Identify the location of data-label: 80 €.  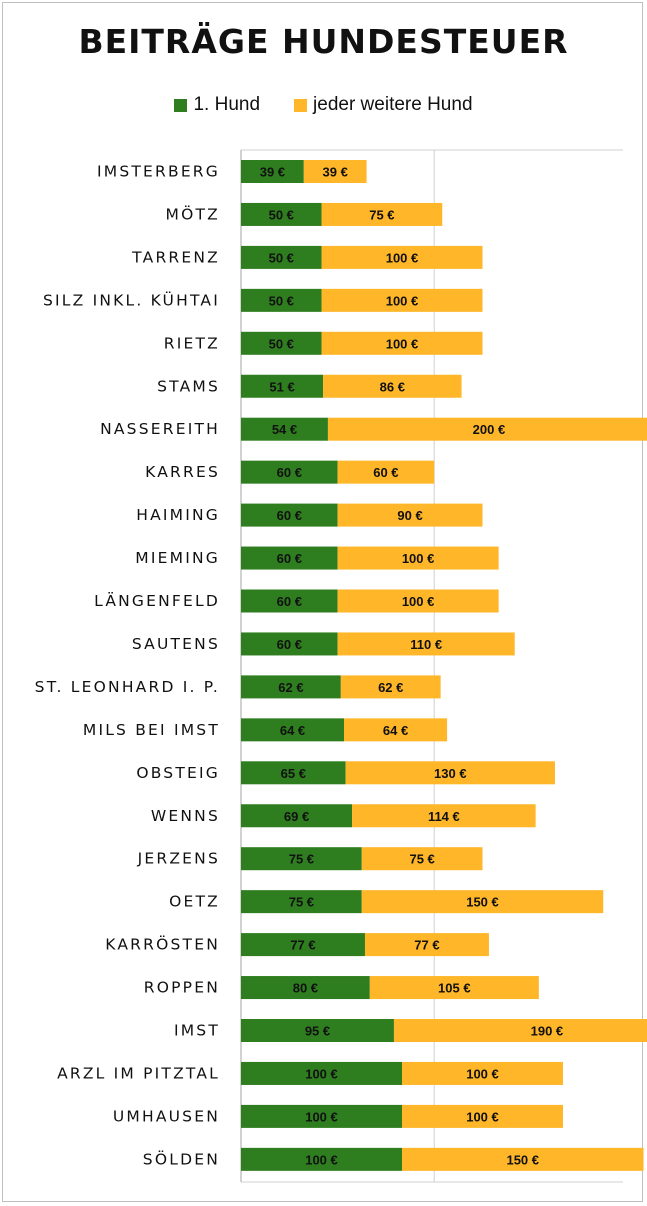
(305, 988).